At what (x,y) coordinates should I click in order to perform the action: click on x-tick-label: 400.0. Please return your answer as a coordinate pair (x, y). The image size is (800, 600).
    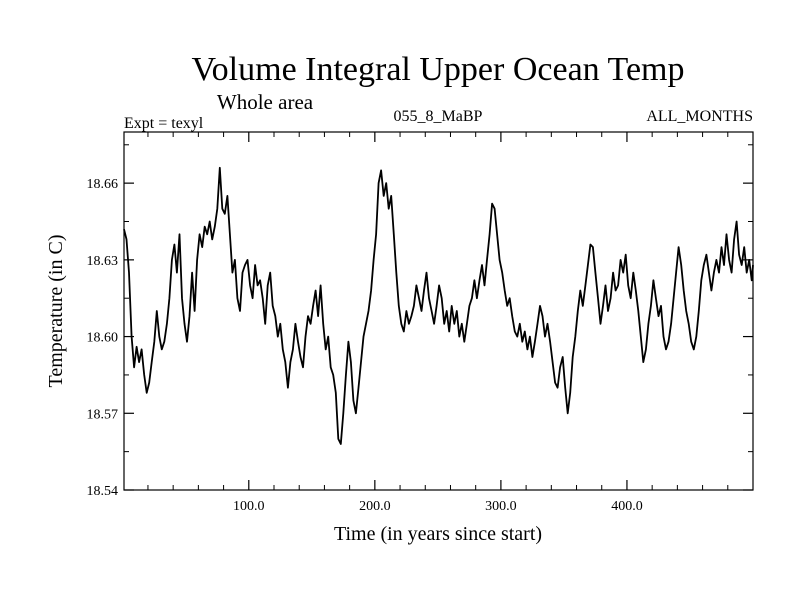
    Looking at the image, I should click on (627, 506).